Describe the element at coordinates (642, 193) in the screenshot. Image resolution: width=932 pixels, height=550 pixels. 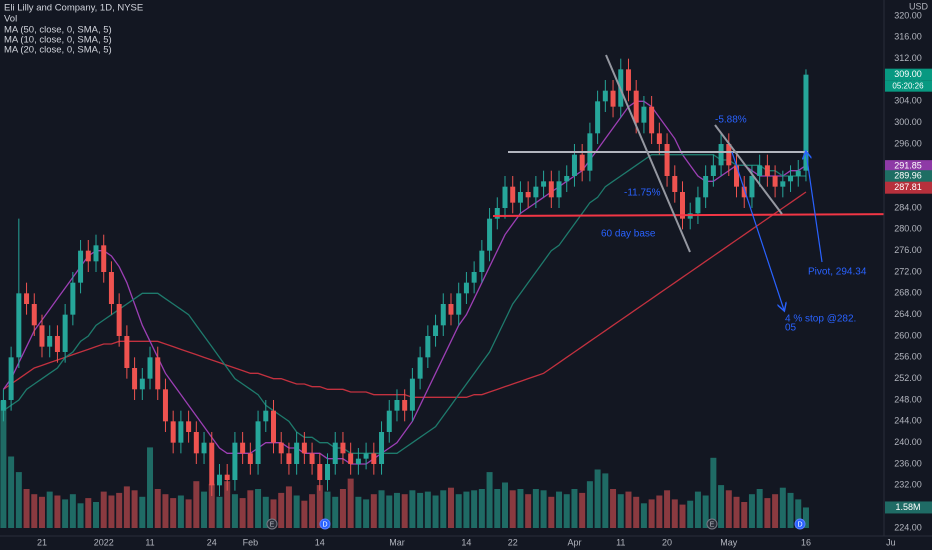
I see `annotation: -11.75%` at that location.